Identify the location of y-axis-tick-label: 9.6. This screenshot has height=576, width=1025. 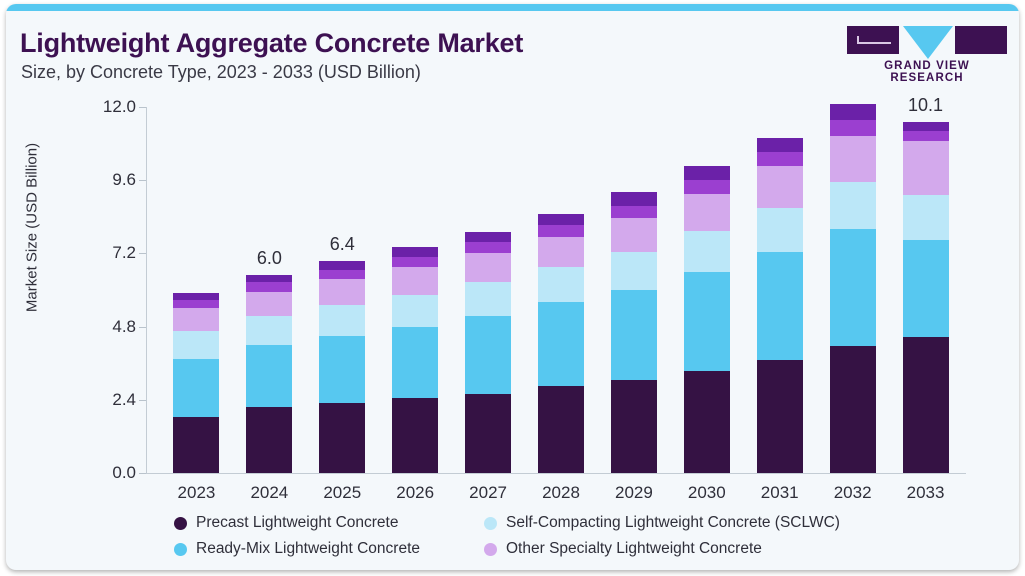
(124, 180).